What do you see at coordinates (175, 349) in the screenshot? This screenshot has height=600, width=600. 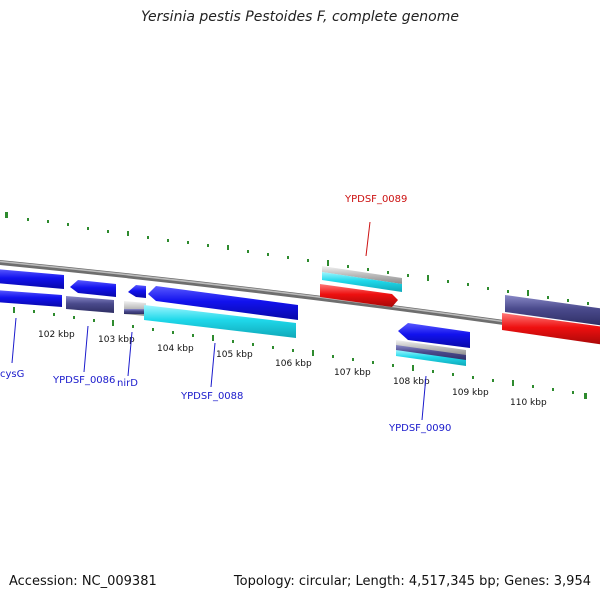 I see `kbp-label: 104 kbp` at bounding box center [175, 349].